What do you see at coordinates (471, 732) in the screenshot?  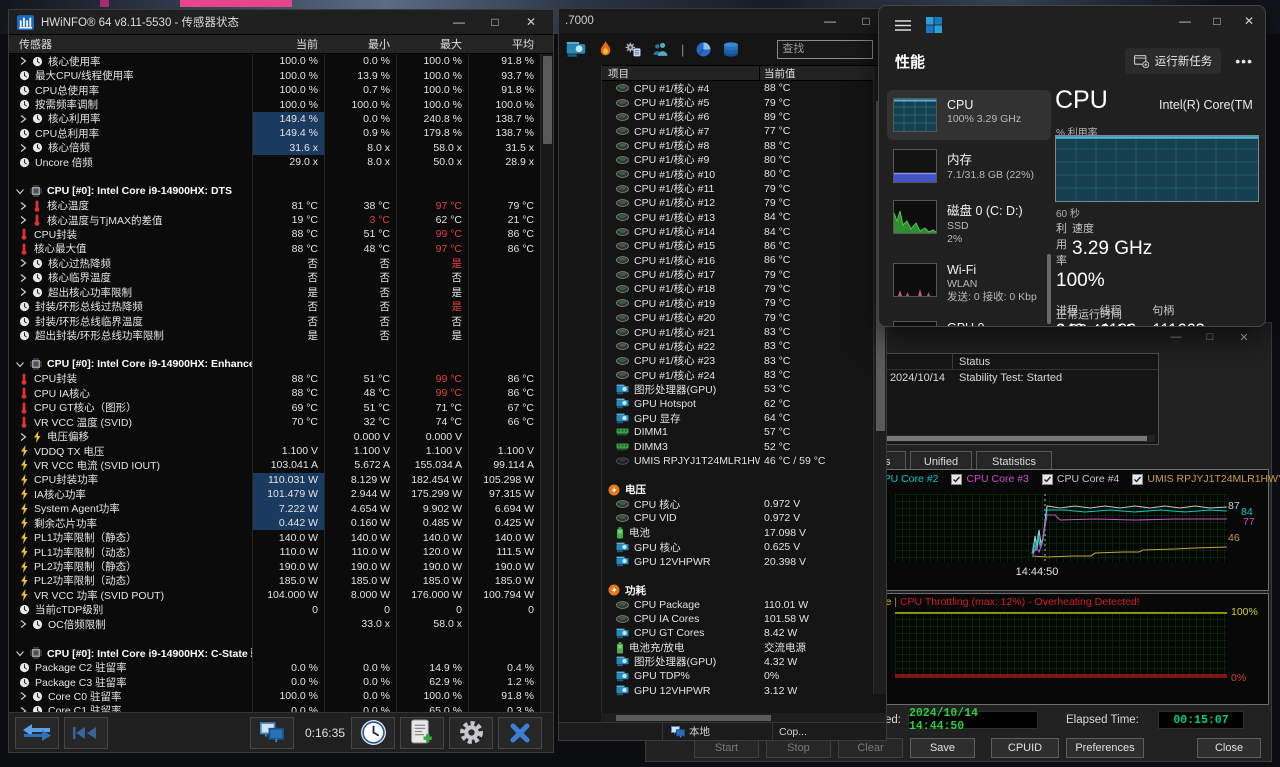 I see `settings-button` at bounding box center [471, 732].